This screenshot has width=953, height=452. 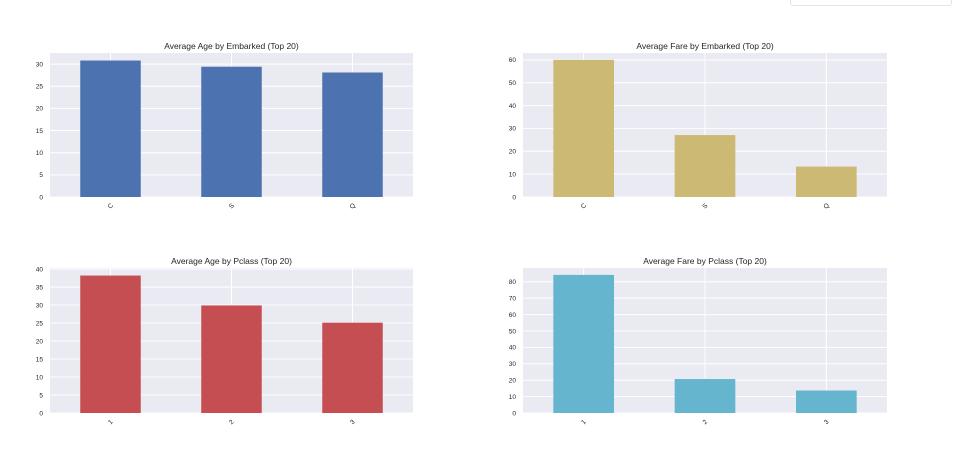 What do you see at coordinates (513, 282) in the screenshot?
I see `y-tick-label: 80` at bounding box center [513, 282].